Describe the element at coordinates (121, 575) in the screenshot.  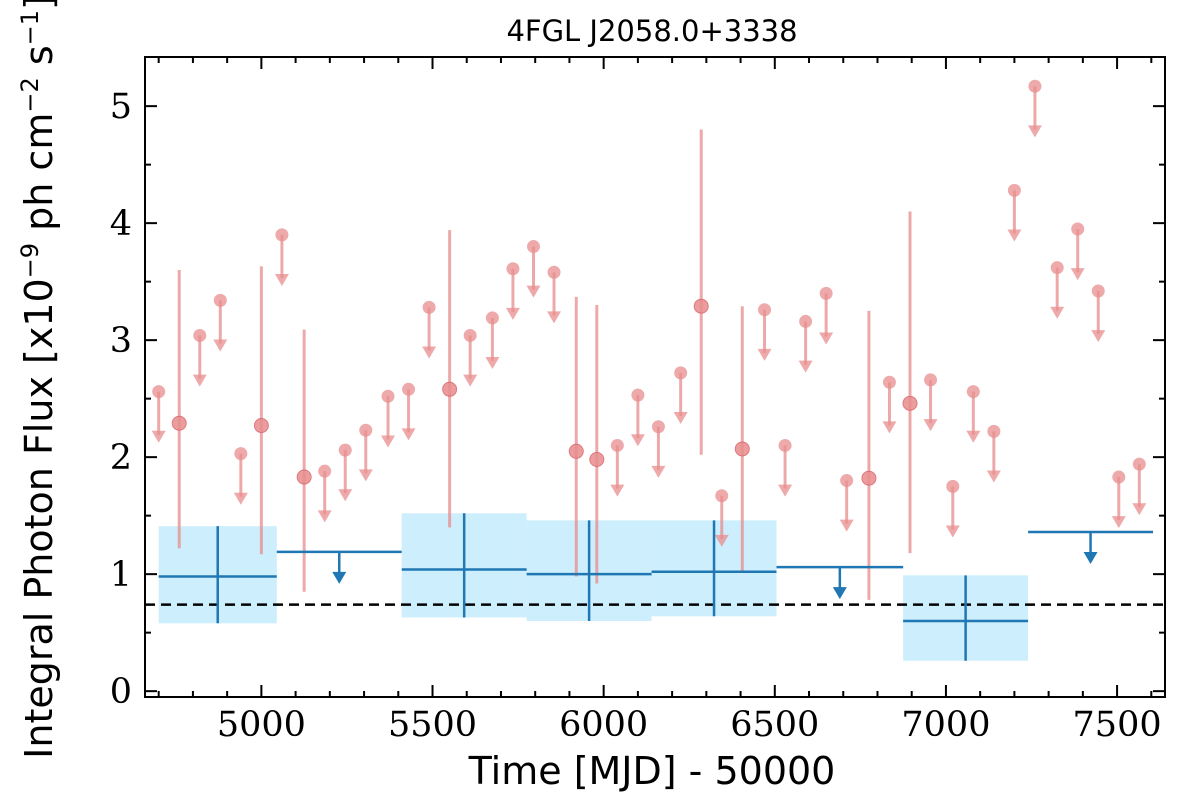
I see `y-tick-label: 1` at that location.